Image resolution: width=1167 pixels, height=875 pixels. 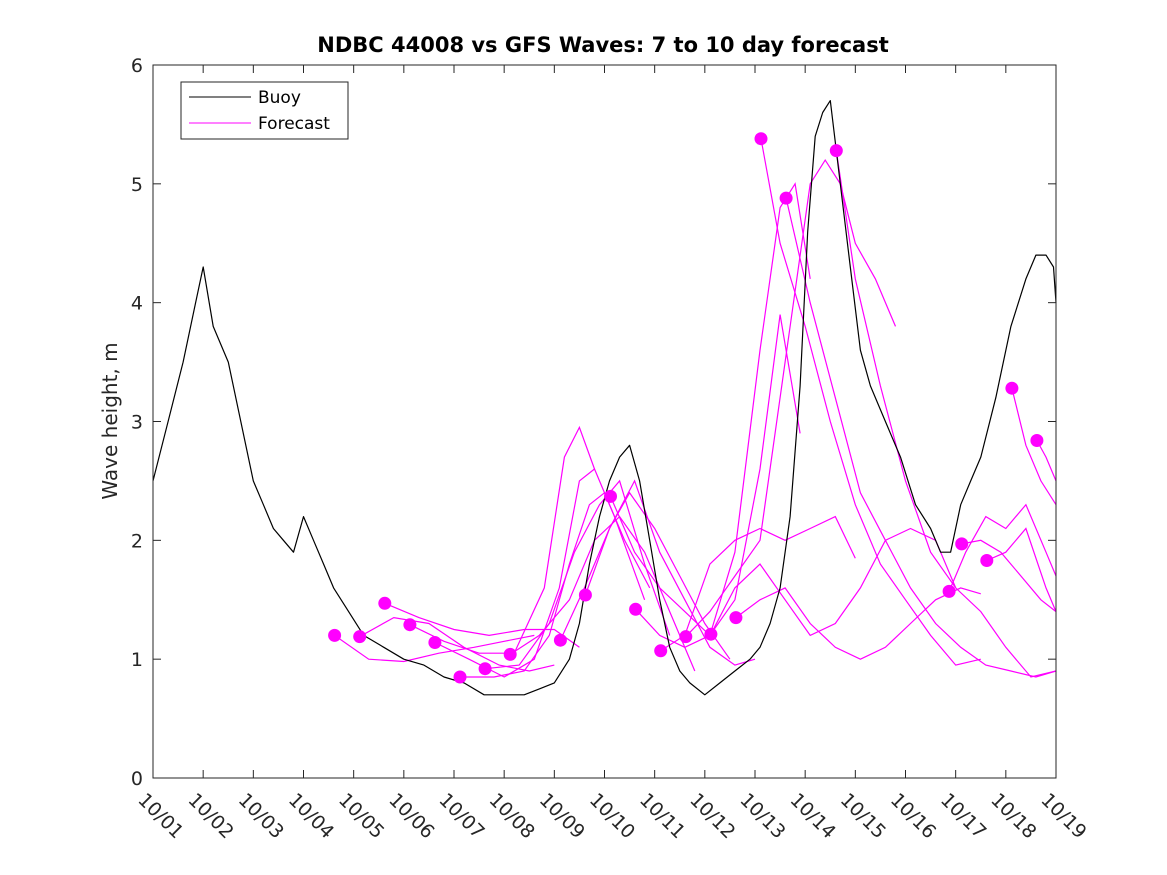 I want to click on y-tick-label-6: 6, so click(x=137, y=66).